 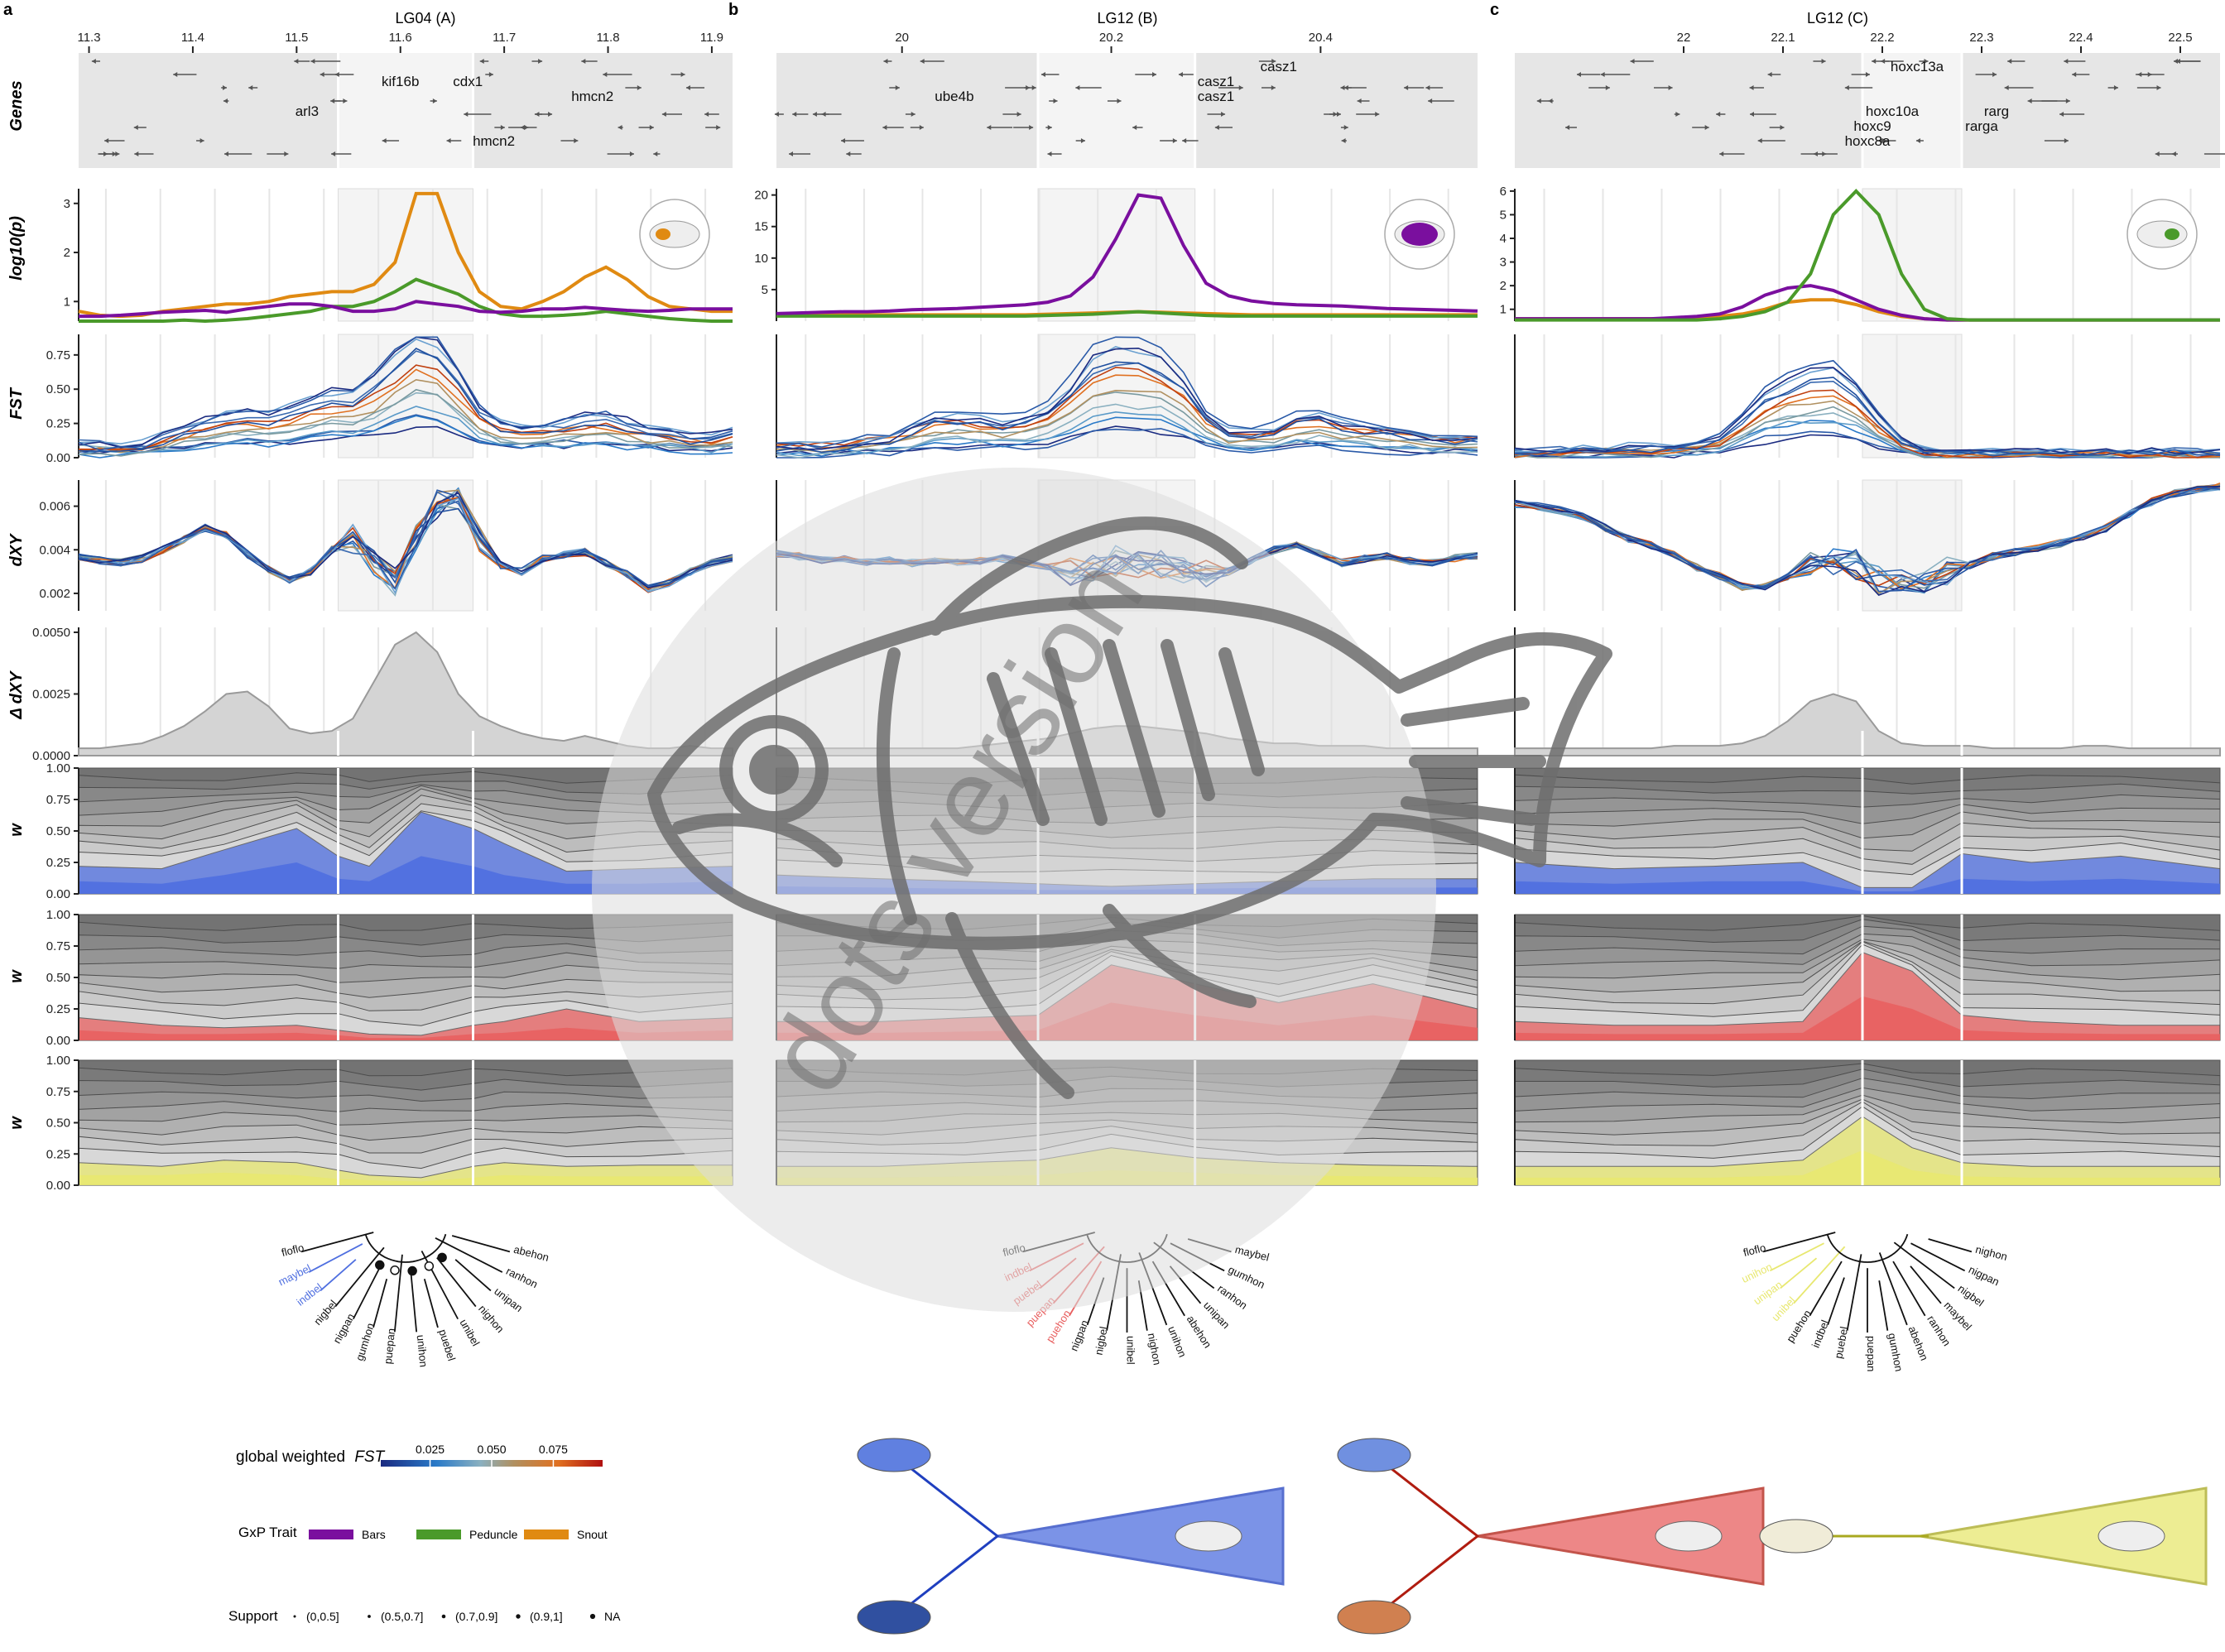 I want to click on legend-support-label: (0.9,1], so click(x=546, y=1616).